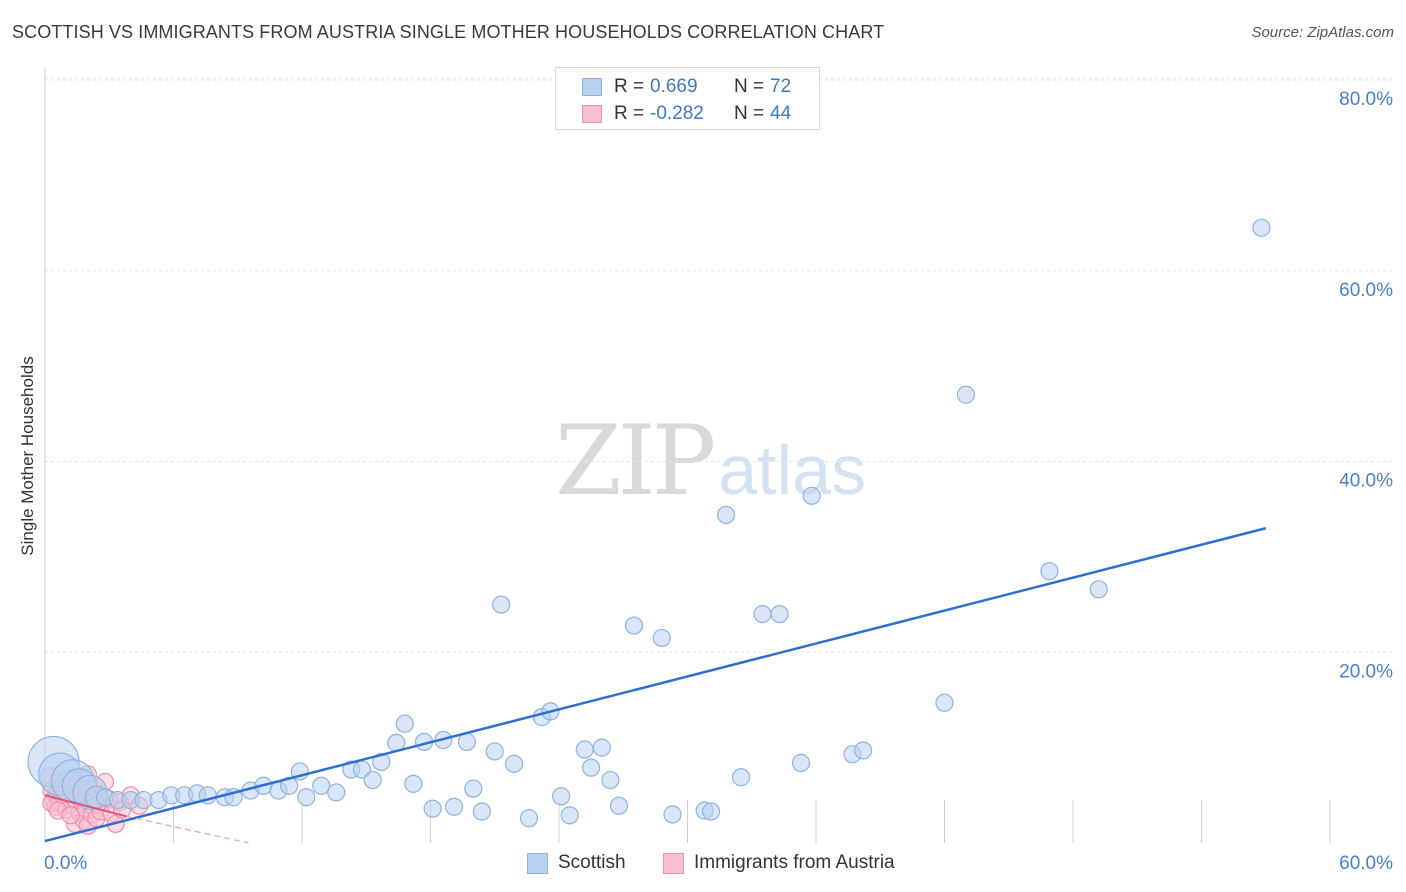  What do you see at coordinates (1366, 99) in the screenshot?
I see `y-tick-label: 80.0%` at bounding box center [1366, 99].